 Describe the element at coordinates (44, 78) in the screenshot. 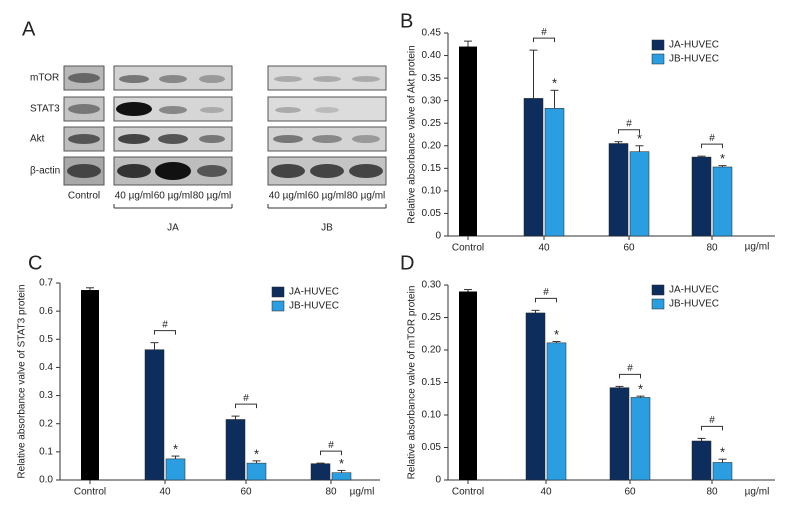

I see `row-label: mTOR` at that location.